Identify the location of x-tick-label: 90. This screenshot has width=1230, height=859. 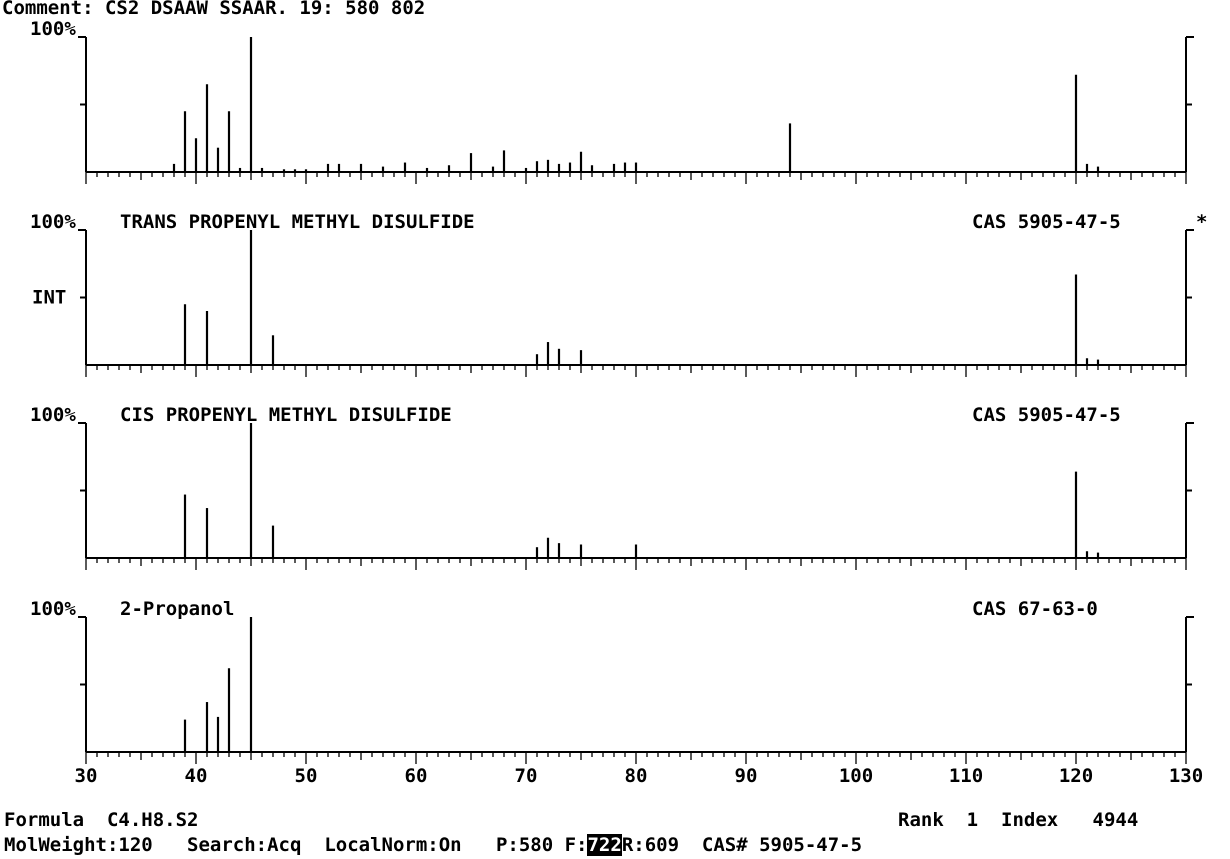
(746, 776).